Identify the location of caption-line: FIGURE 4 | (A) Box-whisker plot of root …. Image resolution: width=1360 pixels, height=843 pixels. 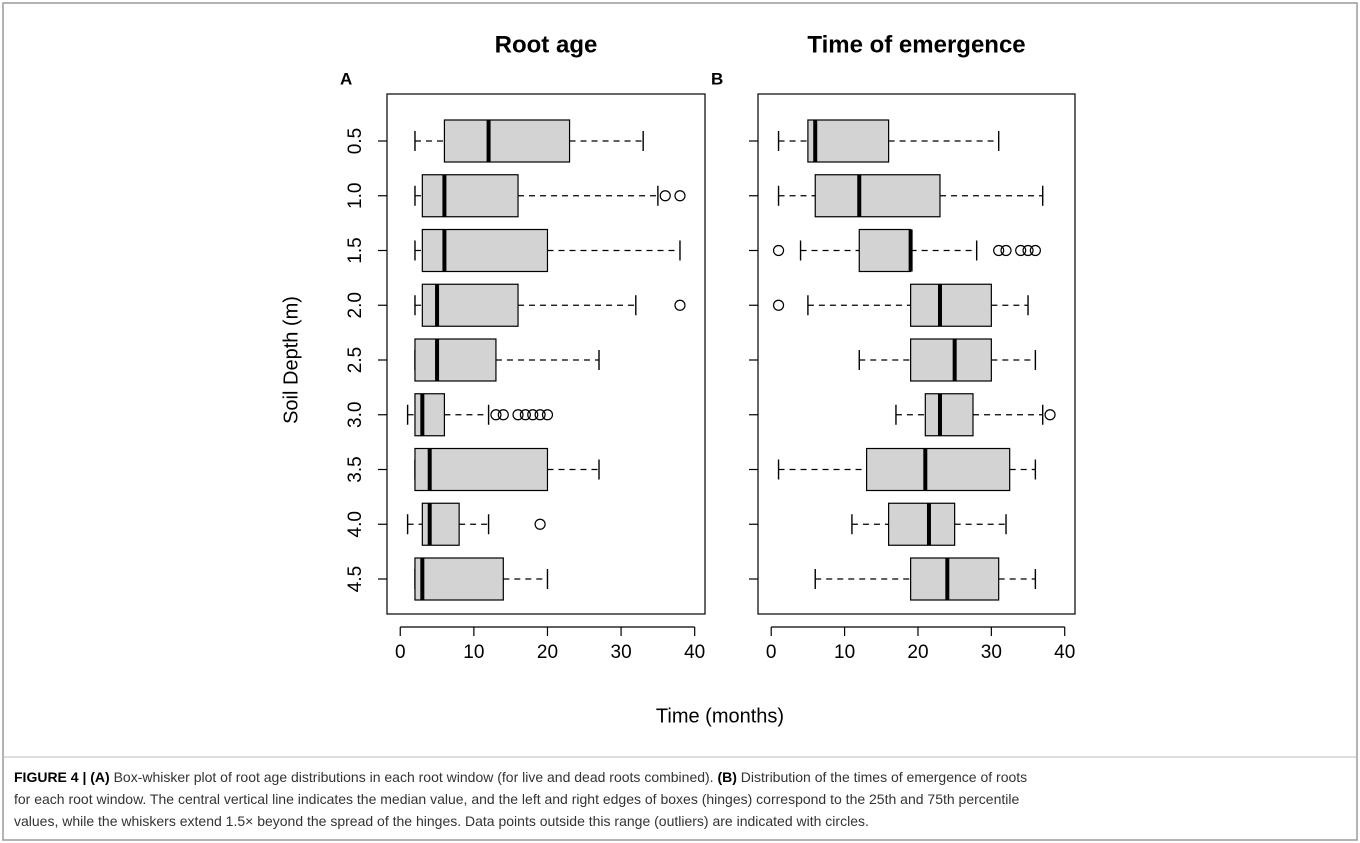
(520, 777).